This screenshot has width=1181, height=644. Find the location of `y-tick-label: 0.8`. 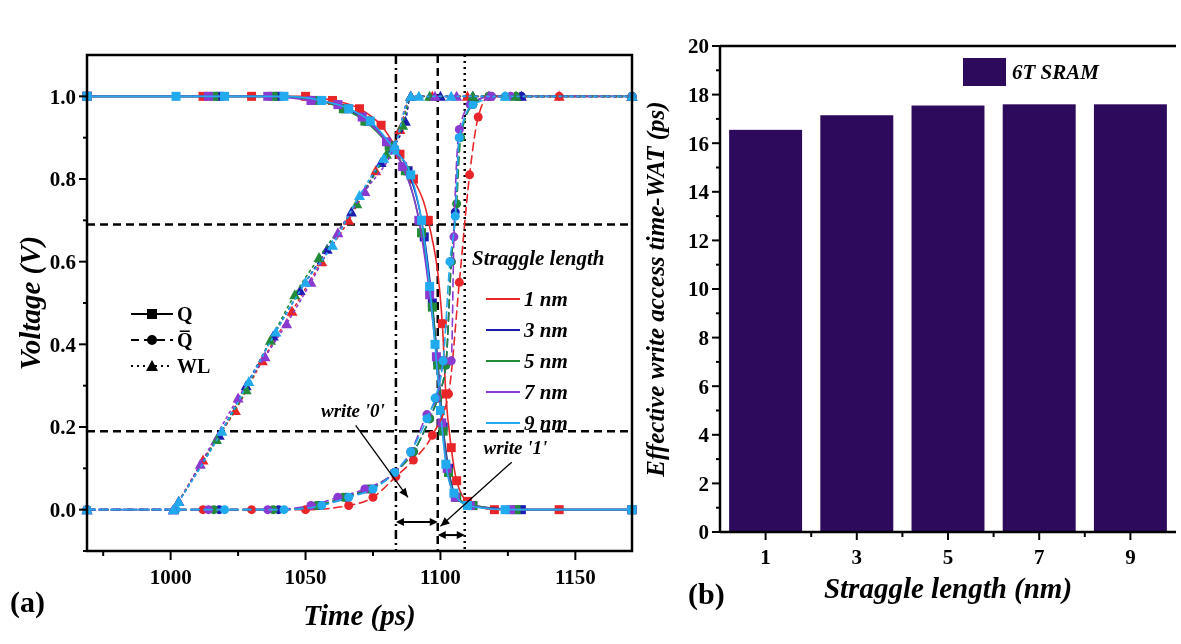

y-tick-label: 0.8 is located at coordinates (62, 179).